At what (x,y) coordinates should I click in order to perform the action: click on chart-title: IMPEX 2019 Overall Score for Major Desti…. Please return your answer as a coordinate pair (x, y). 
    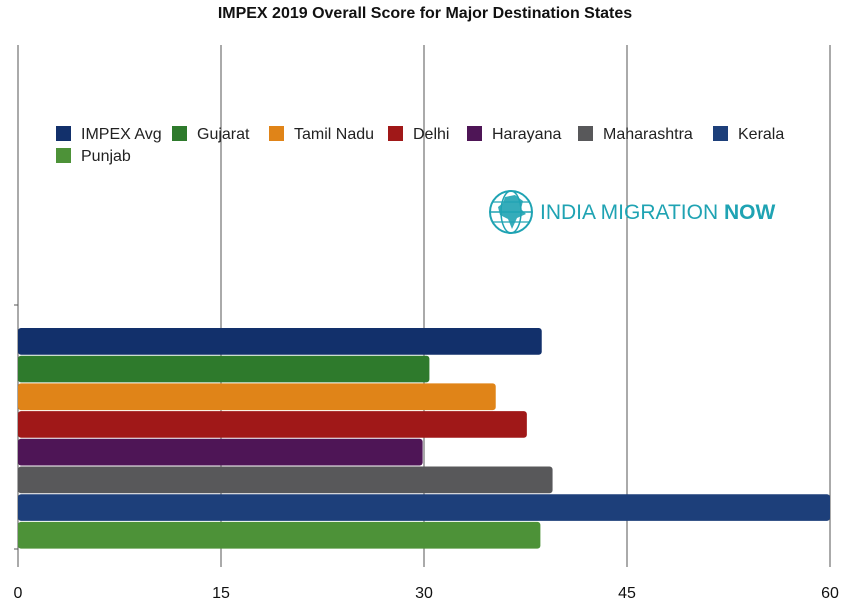
    Looking at the image, I should click on (425, 13).